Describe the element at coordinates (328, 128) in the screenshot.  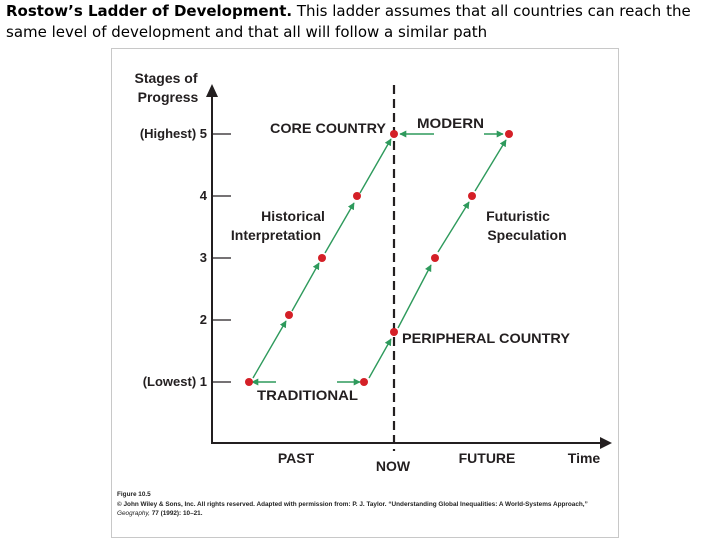
I see `label-core-country: CORE COUNTRY` at that location.